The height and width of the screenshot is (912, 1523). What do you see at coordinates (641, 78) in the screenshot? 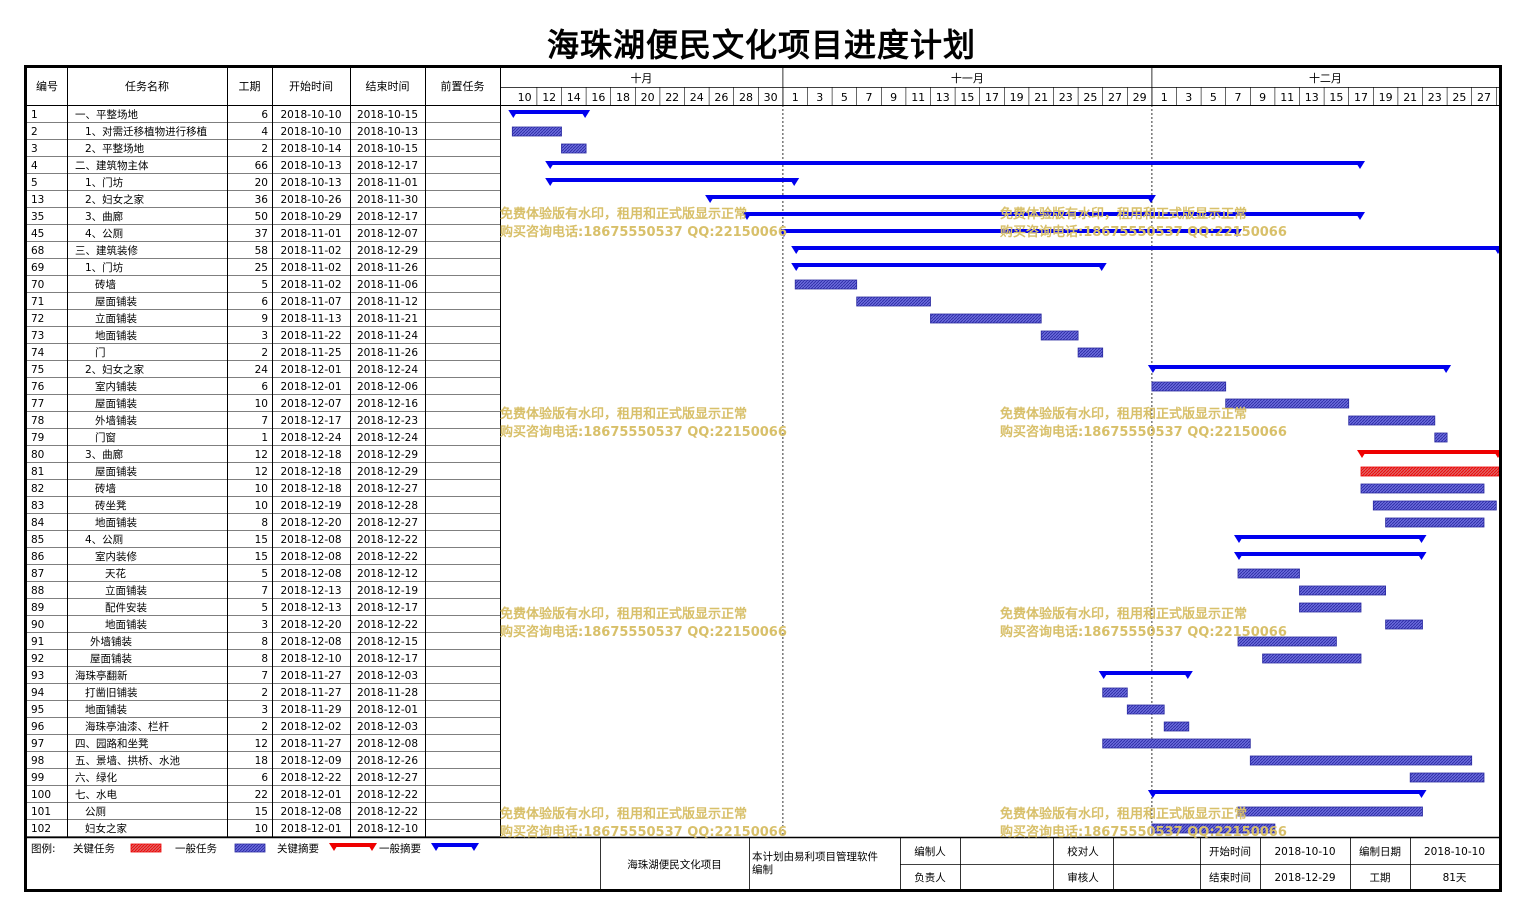
I see `month-label: 十月` at bounding box center [641, 78].